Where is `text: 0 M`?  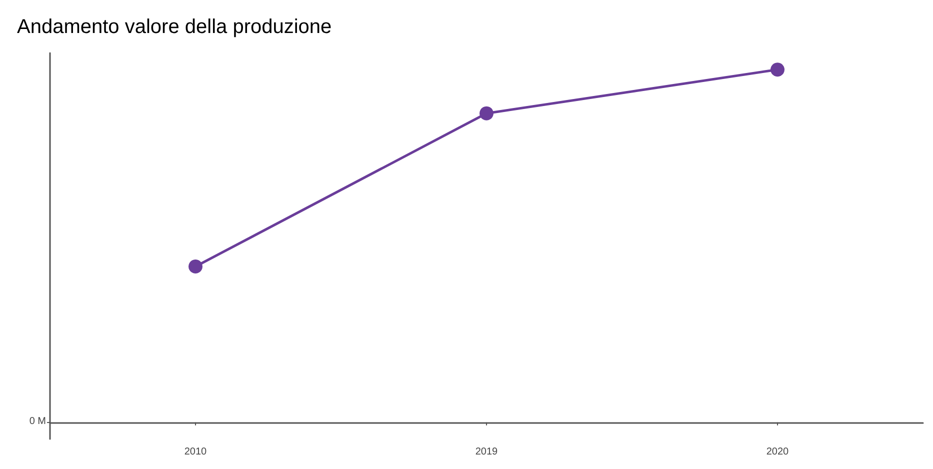
text: 0 M is located at coordinates (37, 421).